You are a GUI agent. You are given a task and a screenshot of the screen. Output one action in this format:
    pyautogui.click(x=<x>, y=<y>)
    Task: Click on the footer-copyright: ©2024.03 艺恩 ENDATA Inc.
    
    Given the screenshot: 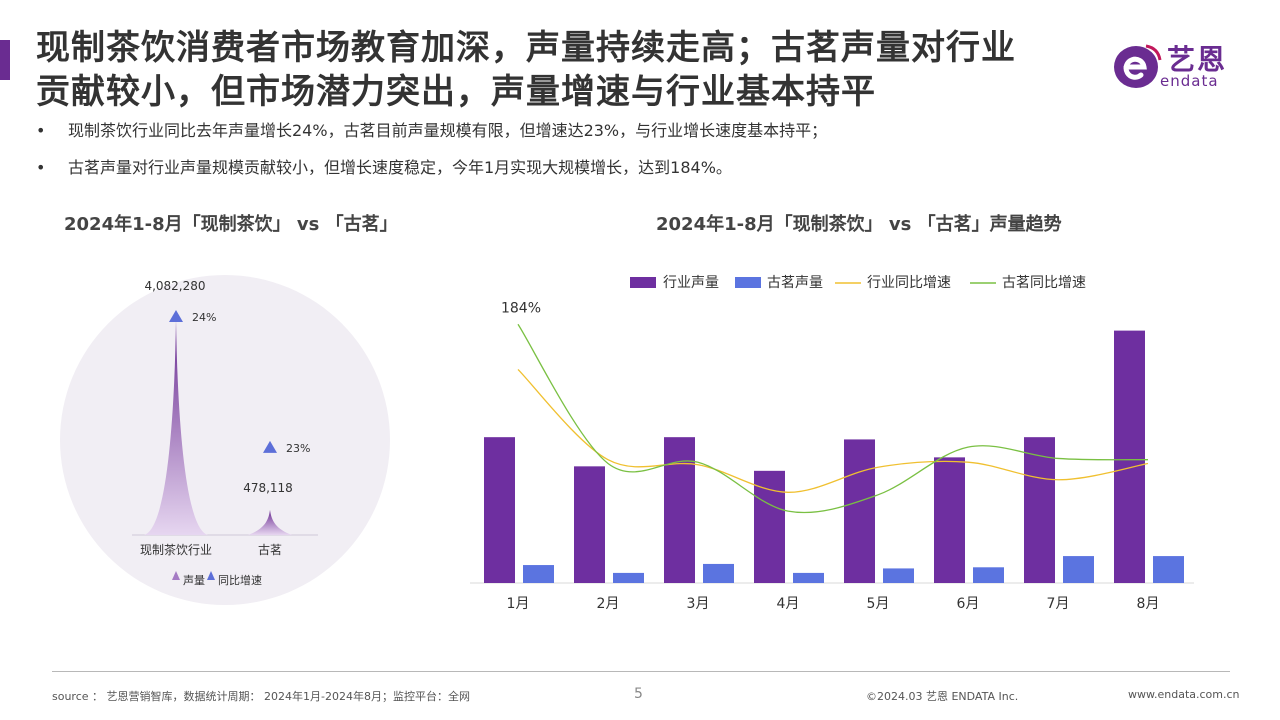 What is the action you would take?
    pyautogui.click(x=942, y=696)
    